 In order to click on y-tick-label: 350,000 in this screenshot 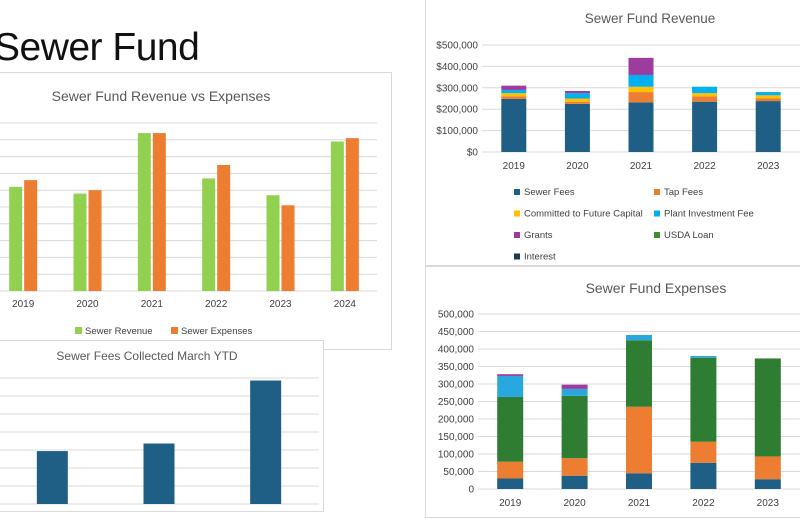, I will do `click(456, 367)`.